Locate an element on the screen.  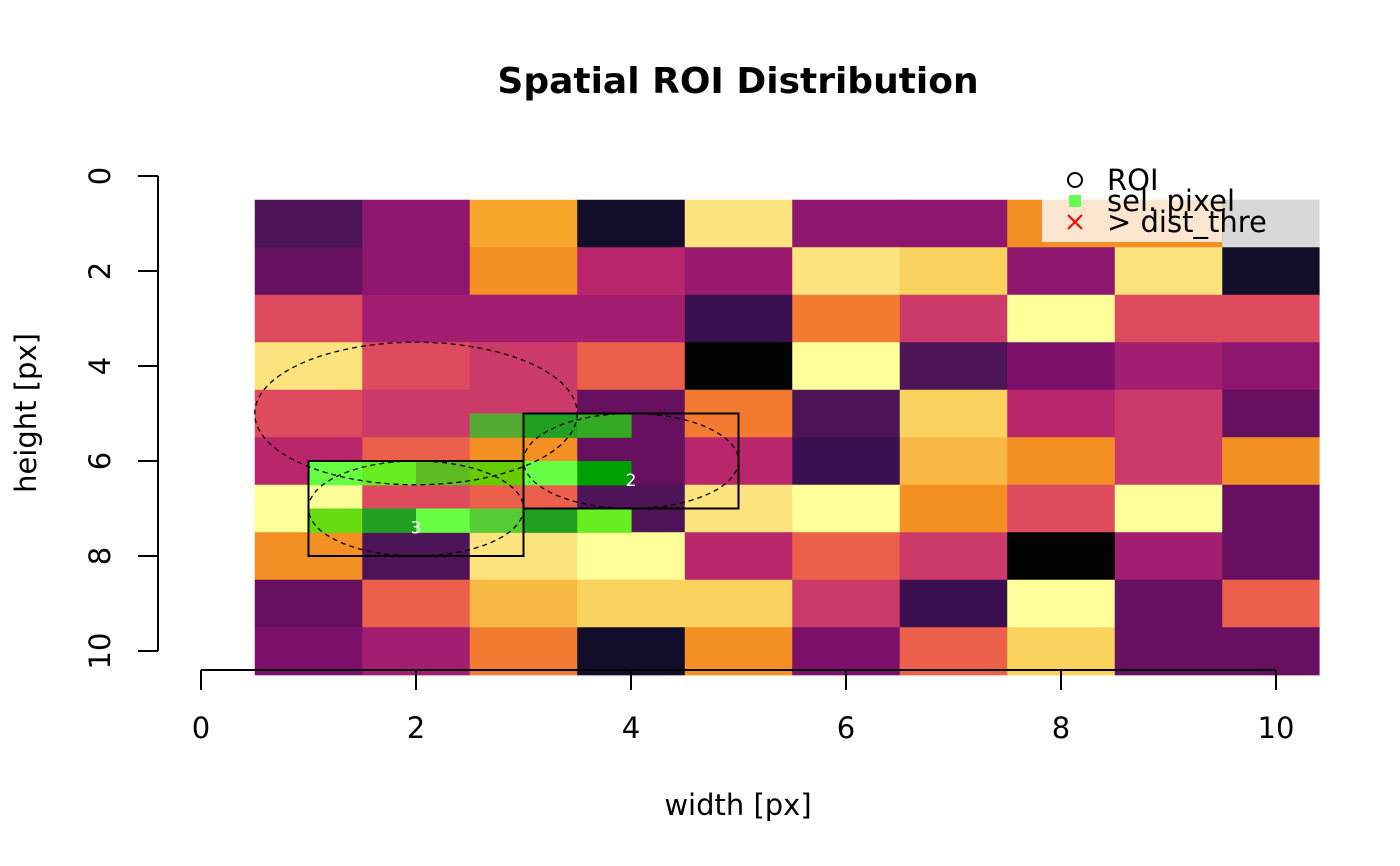
y-ticks: 0 2 4 6 8 10 is located at coordinates (120, 418).